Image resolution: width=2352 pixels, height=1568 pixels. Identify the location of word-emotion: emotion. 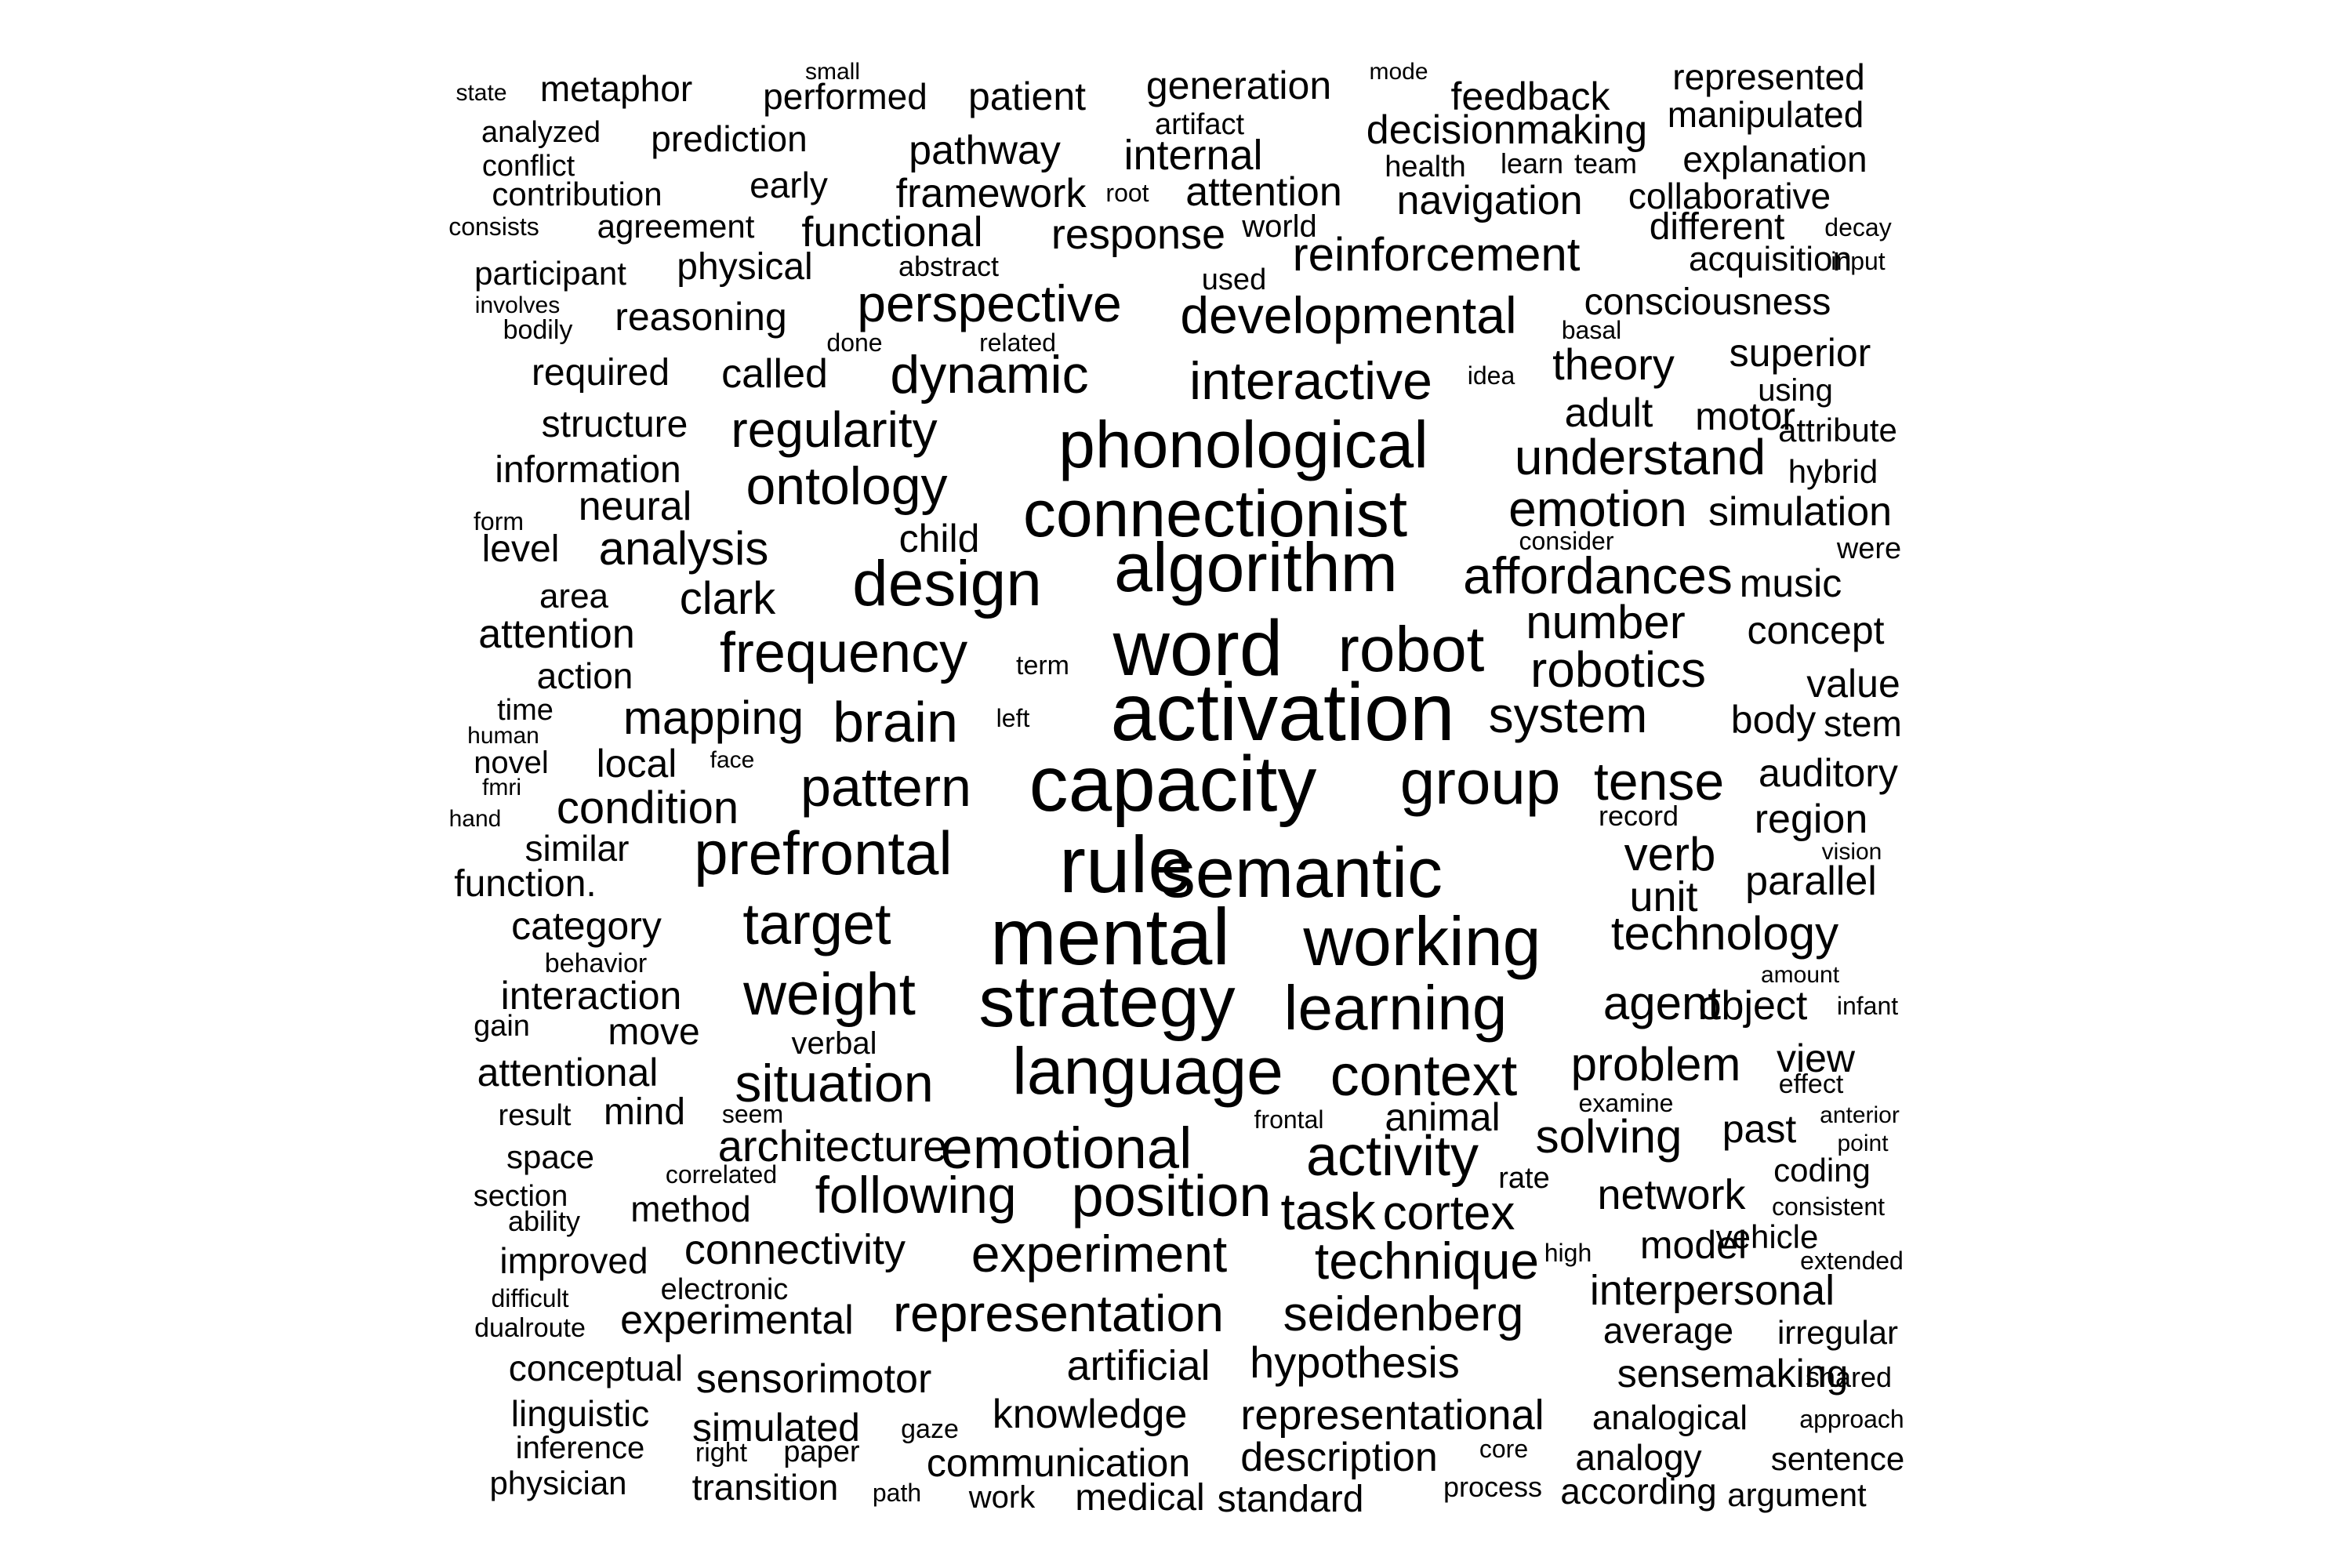
(1597, 509).